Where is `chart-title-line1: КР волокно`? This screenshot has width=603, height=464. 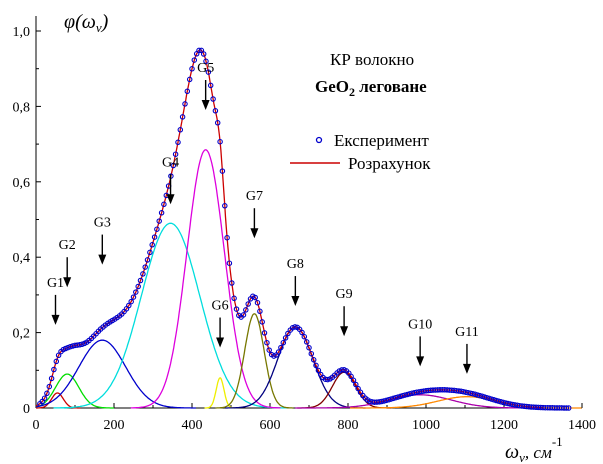
chart-title-line1: КР волокно is located at coordinates (372, 59).